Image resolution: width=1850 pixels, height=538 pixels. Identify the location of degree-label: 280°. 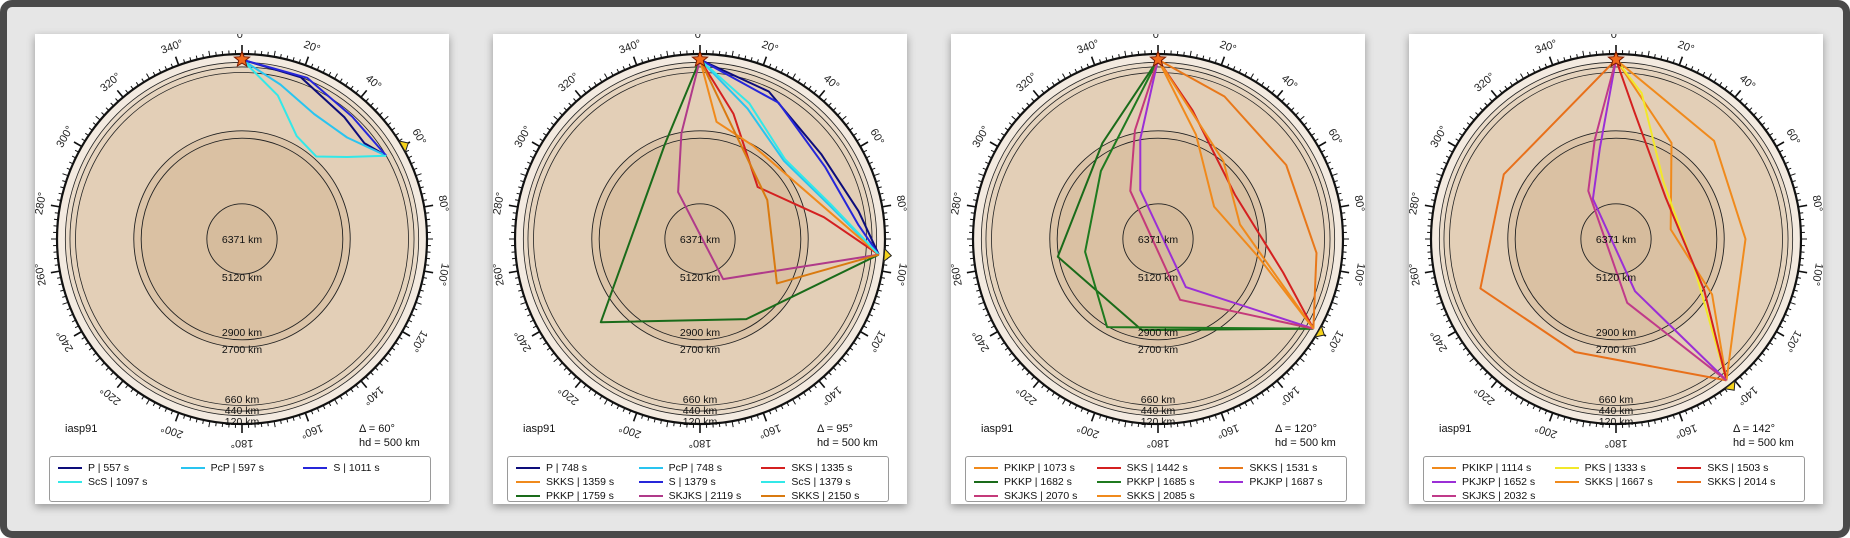
(958, 203).